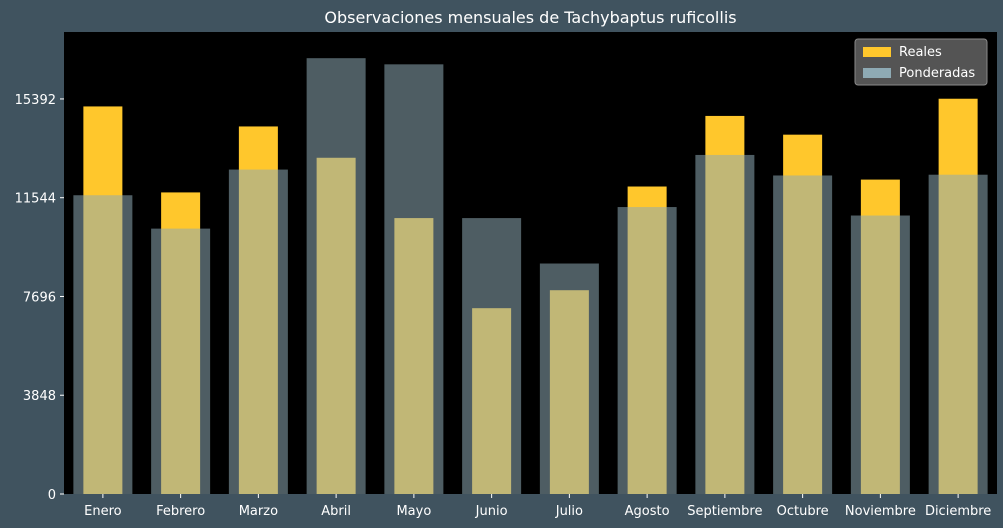  I want to click on legend: Reales Ponderadas, so click(921, 62).